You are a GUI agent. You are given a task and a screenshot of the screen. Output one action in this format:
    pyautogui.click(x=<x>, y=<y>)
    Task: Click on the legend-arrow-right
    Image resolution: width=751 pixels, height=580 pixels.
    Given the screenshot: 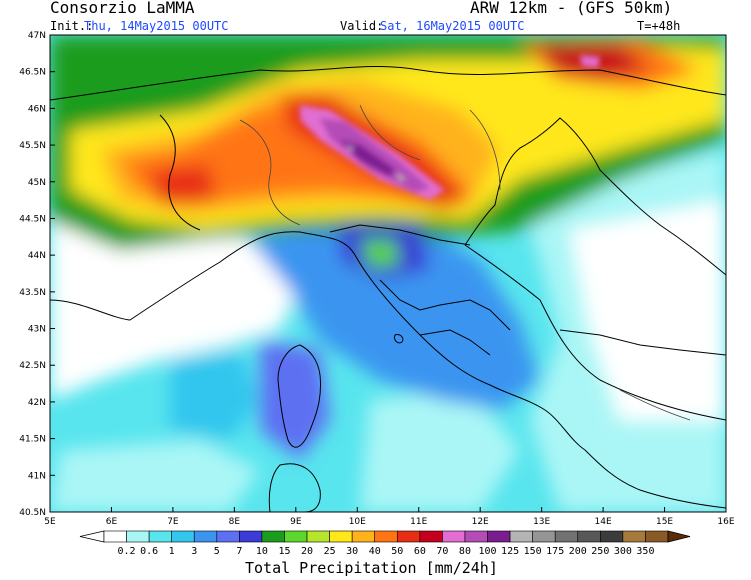 What is the action you would take?
    pyautogui.click(x=679, y=536)
    